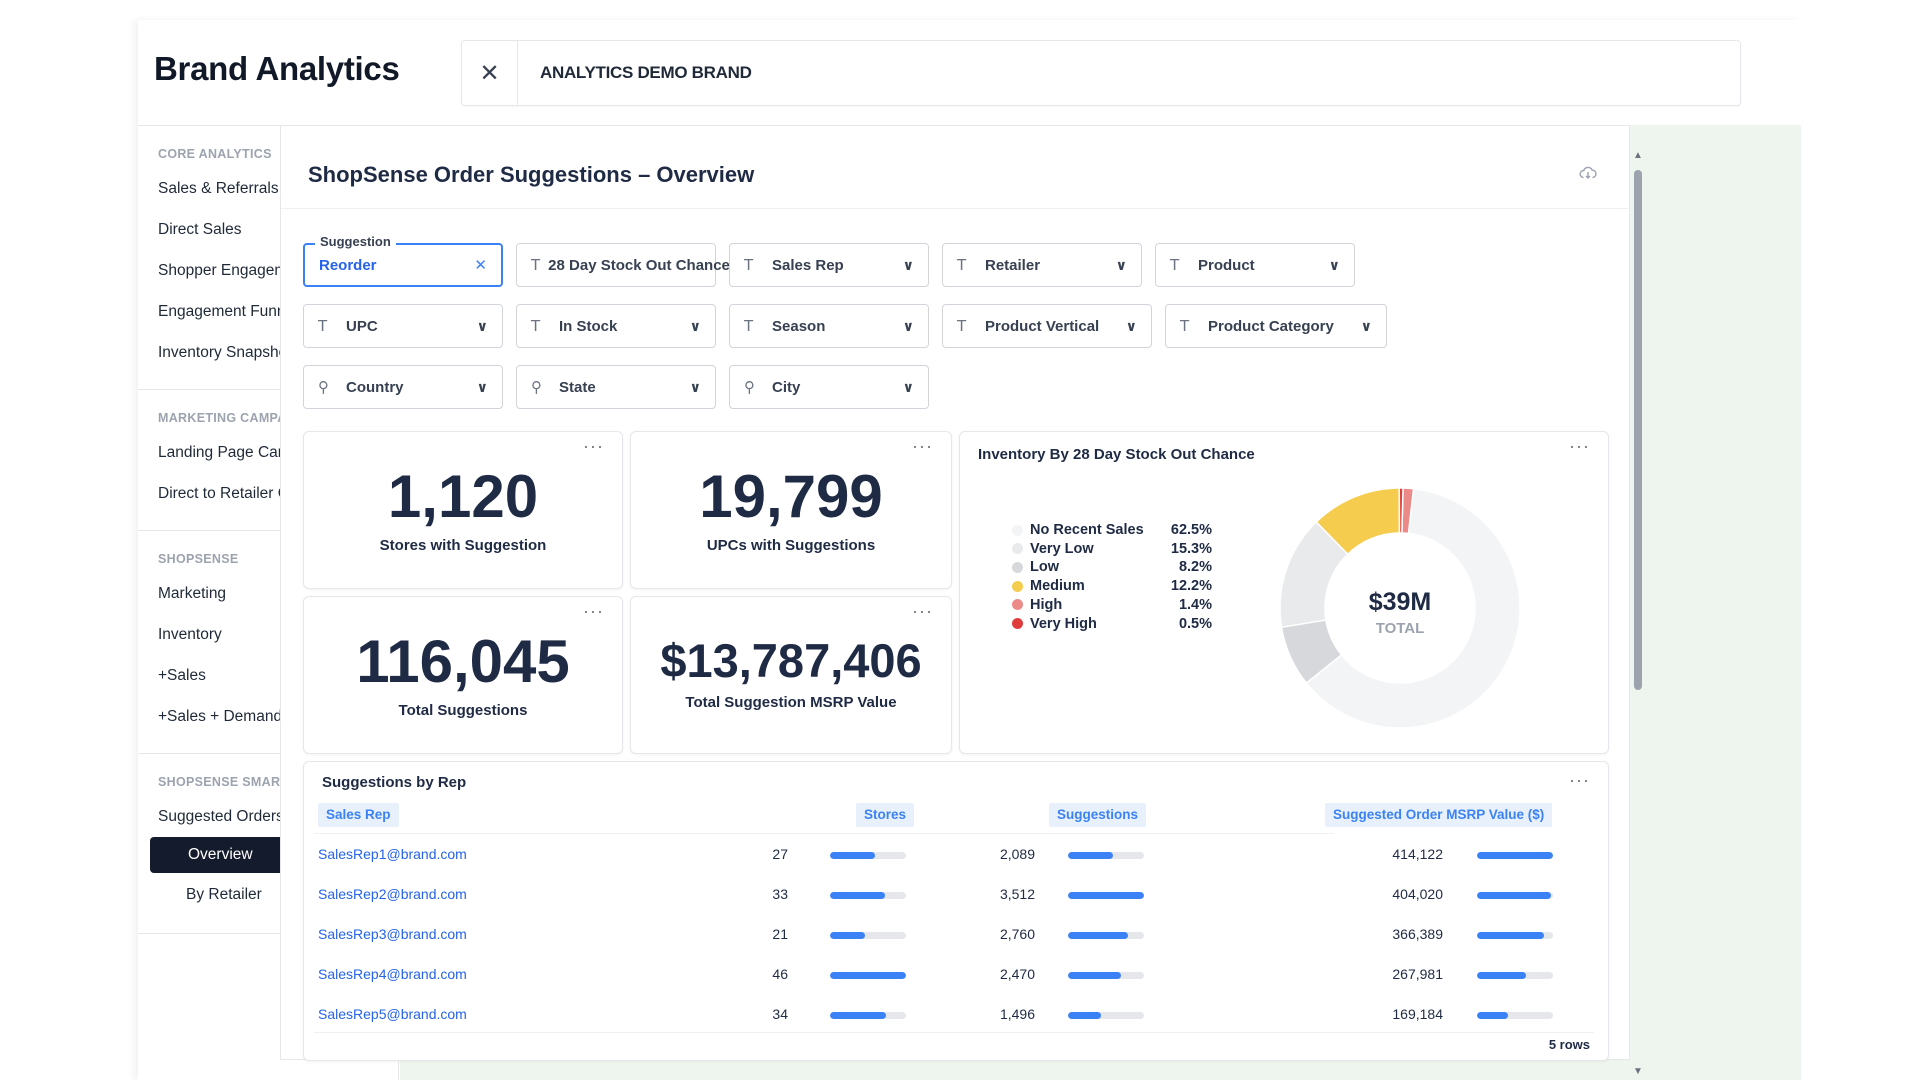  I want to click on kpi-value: 19,799, so click(791, 496).